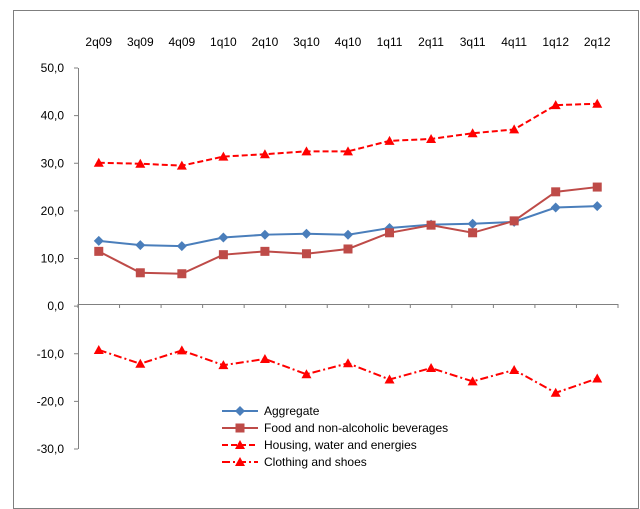 The width and height of the screenshot is (640, 509). What do you see at coordinates (473, 42) in the screenshot?
I see `x-tick-label: 3q11` at bounding box center [473, 42].